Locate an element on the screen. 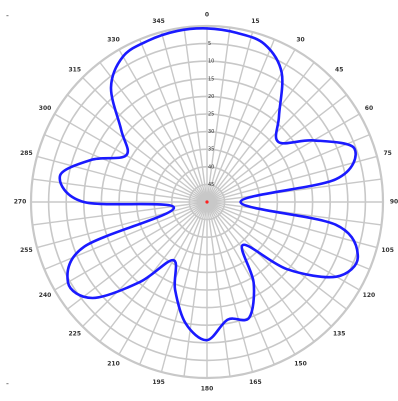 This screenshot has width=398, height=401. angle-tick-label: 75 is located at coordinates (387, 153).